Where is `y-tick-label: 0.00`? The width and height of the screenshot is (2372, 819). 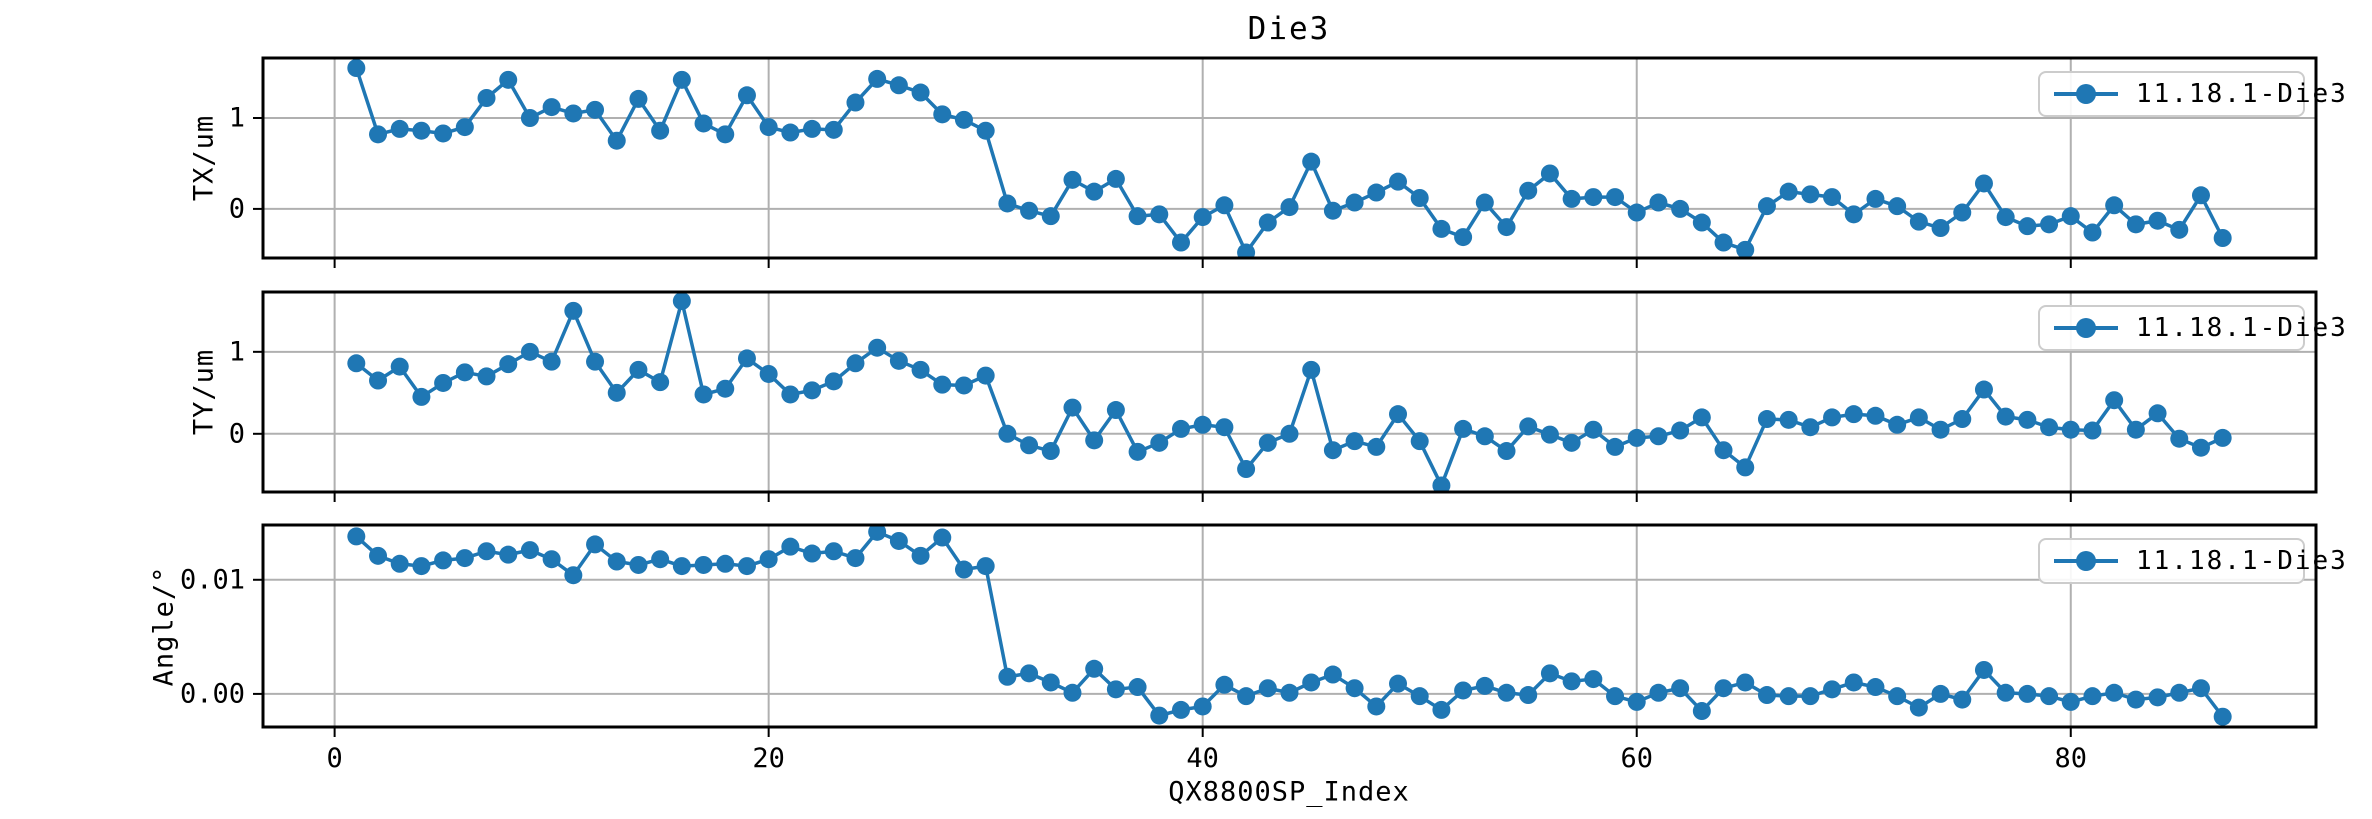
y-tick-label: 0.00 is located at coordinates (212, 693).